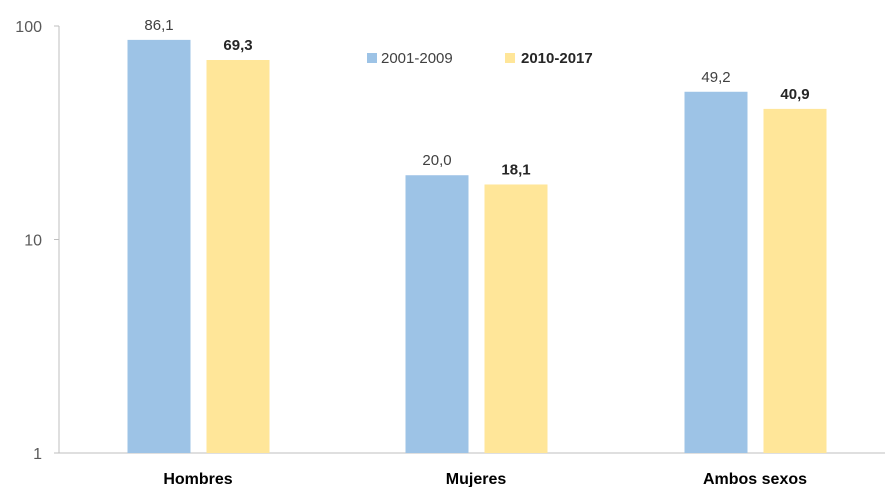 The image size is (885, 487). I want to click on legend-label: 2001-2009, so click(417, 58).